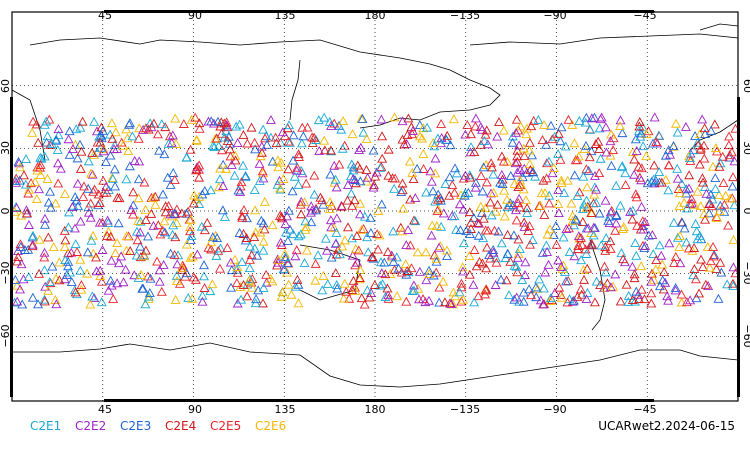  What do you see at coordinates (195, 409) in the screenshot?
I see `lon-label-bottom: 90` at bounding box center [195, 409].